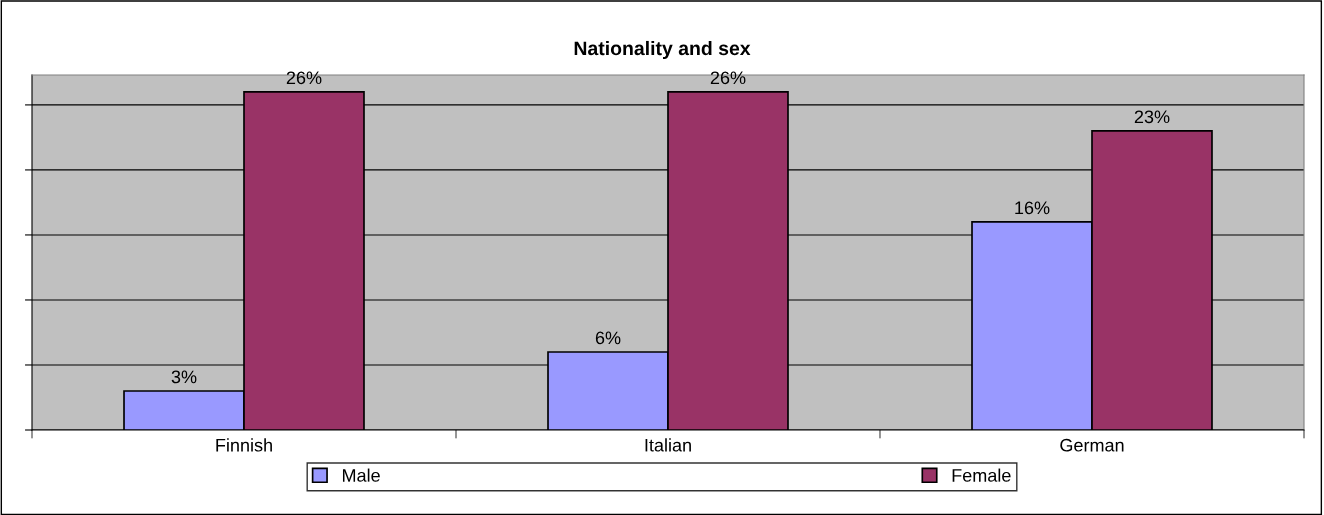 Image resolution: width=1324 pixels, height=515 pixels. Describe the element at coordinates (244, 445) in the screenshot. I see `x-tick-label: Finnish` at that location.